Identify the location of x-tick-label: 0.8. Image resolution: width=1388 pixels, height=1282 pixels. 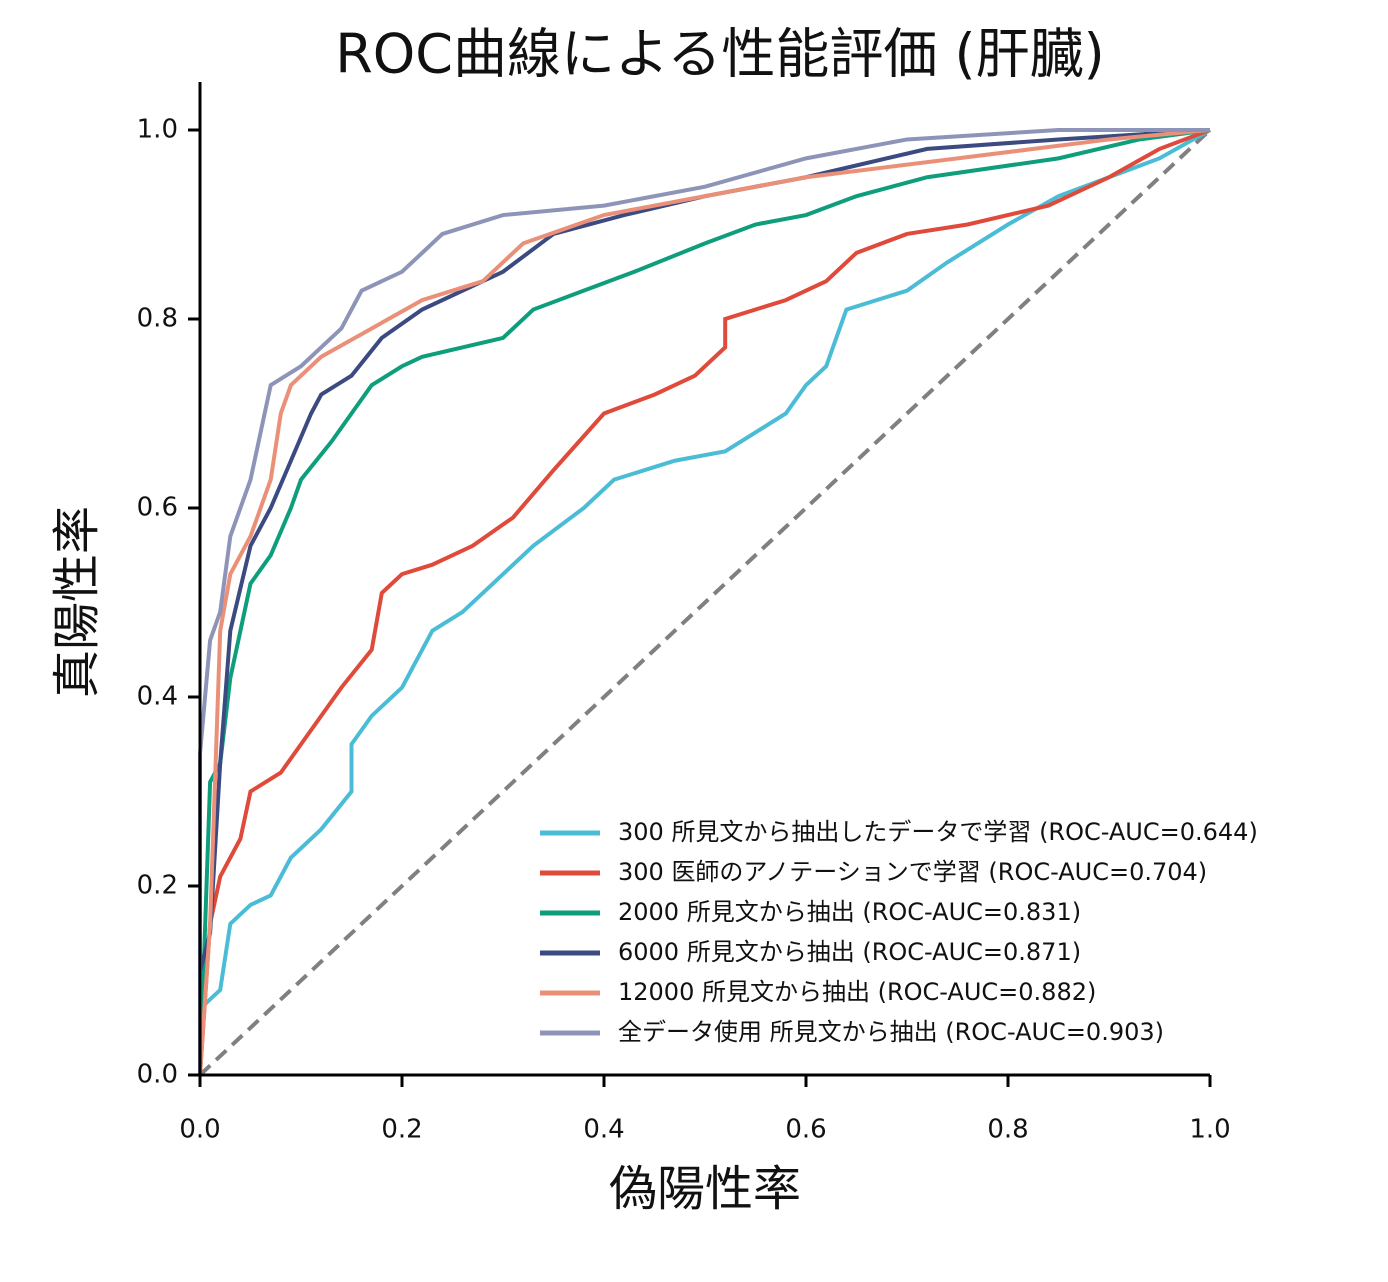
(1007, 1130).